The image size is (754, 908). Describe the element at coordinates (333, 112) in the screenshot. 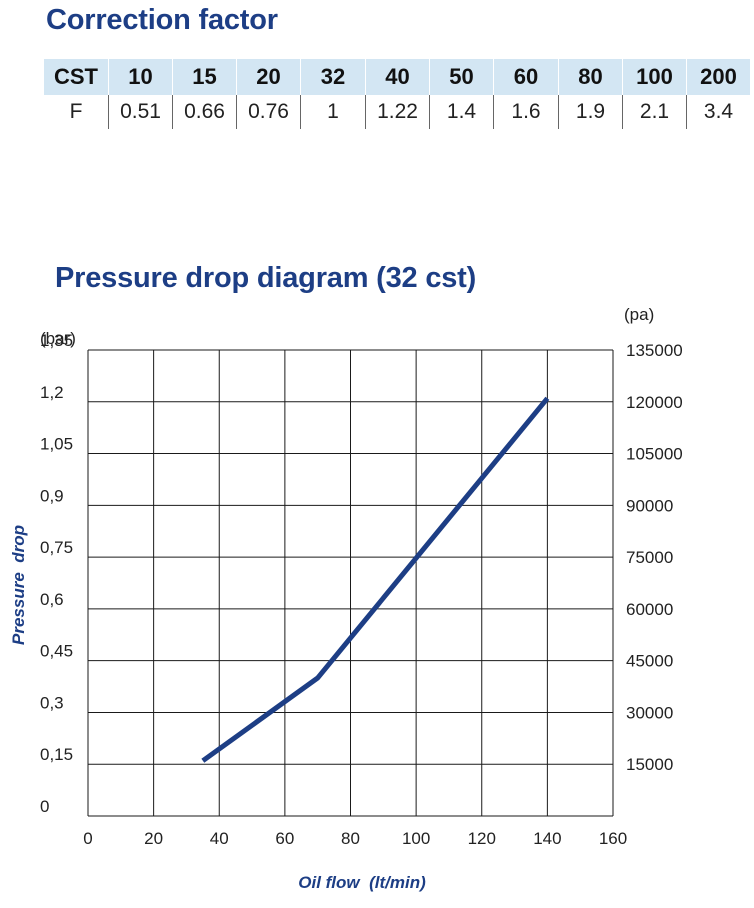

I see `f-cell: 1` at that location.